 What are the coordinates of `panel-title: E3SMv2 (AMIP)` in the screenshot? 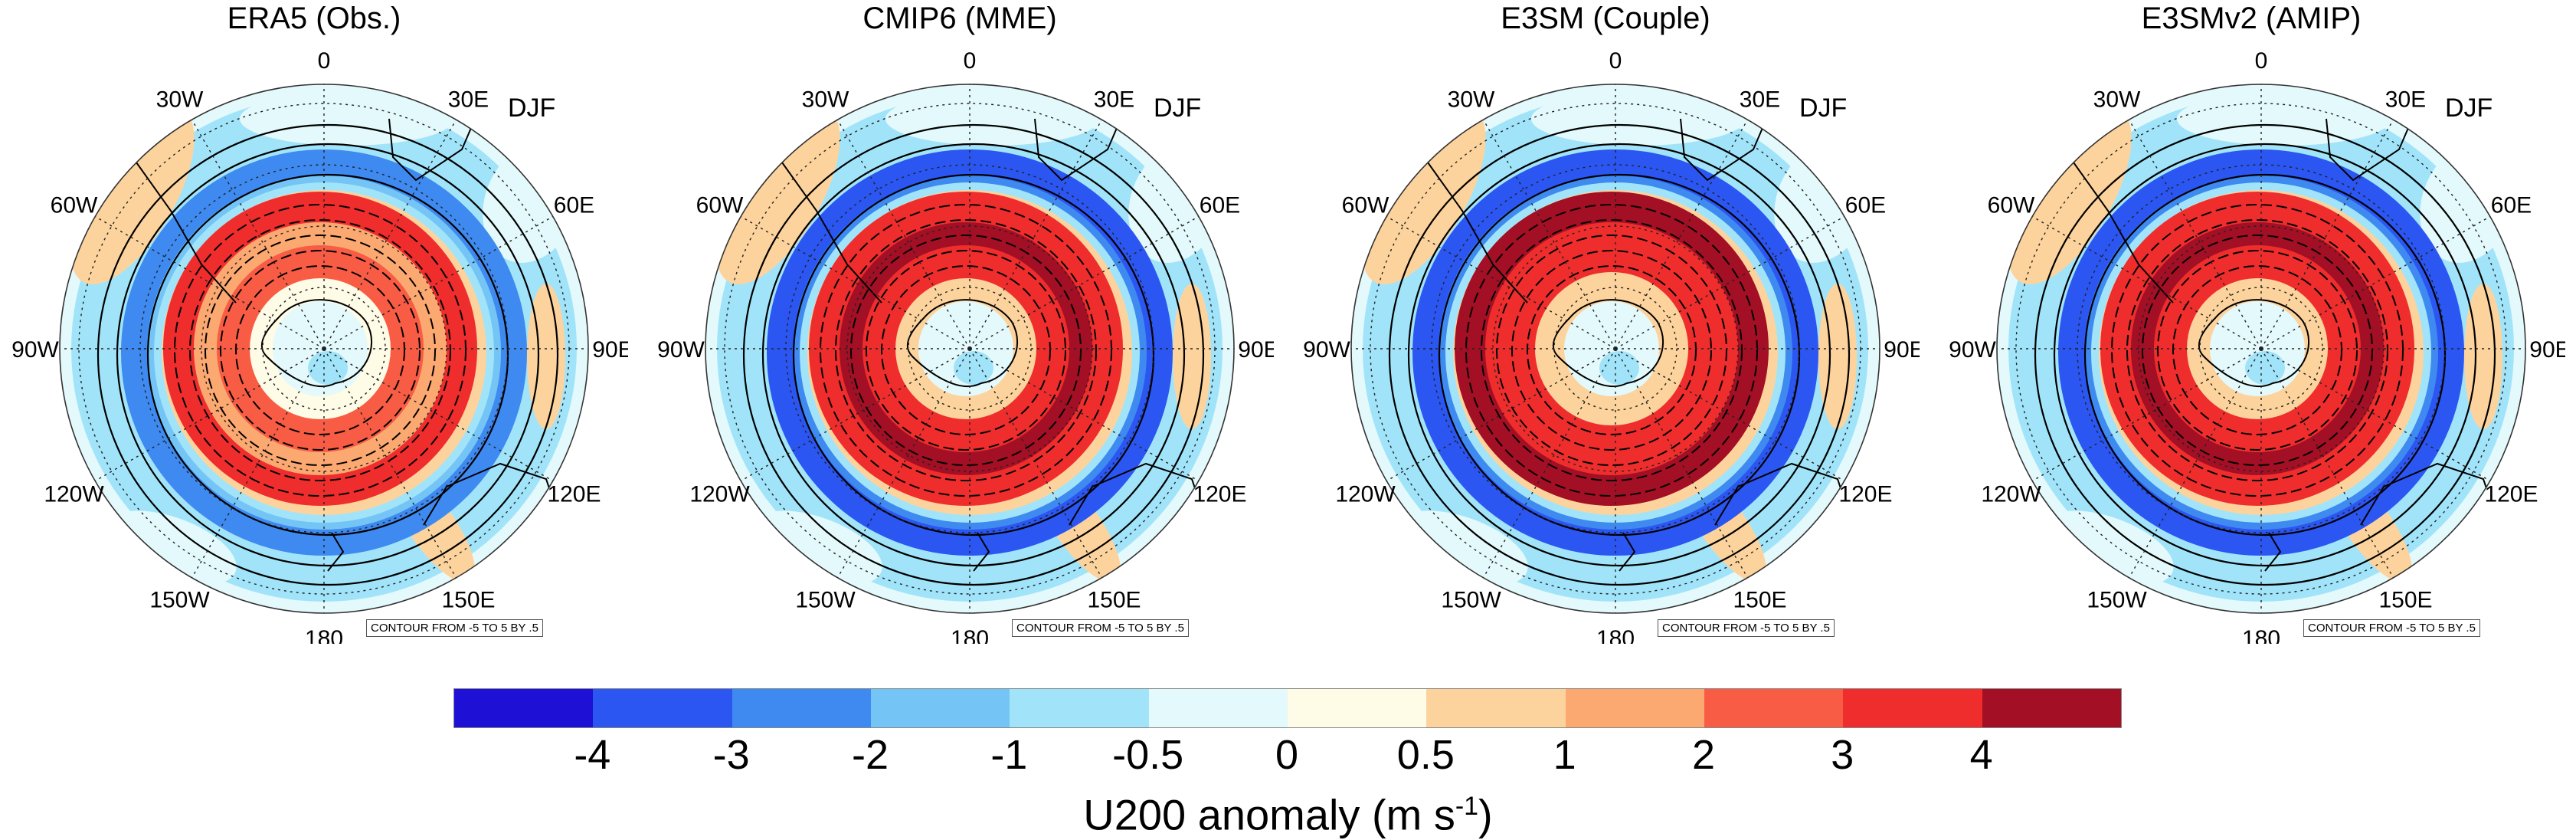 It's located at (2251, 18).